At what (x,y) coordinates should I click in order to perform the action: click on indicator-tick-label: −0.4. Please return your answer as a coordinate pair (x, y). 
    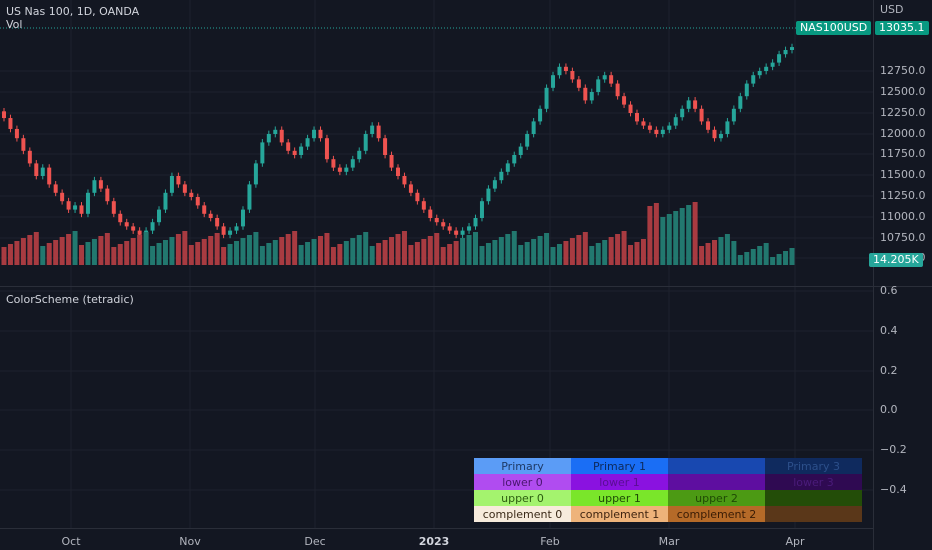
    Looking at the image, I should click on (893, 489).